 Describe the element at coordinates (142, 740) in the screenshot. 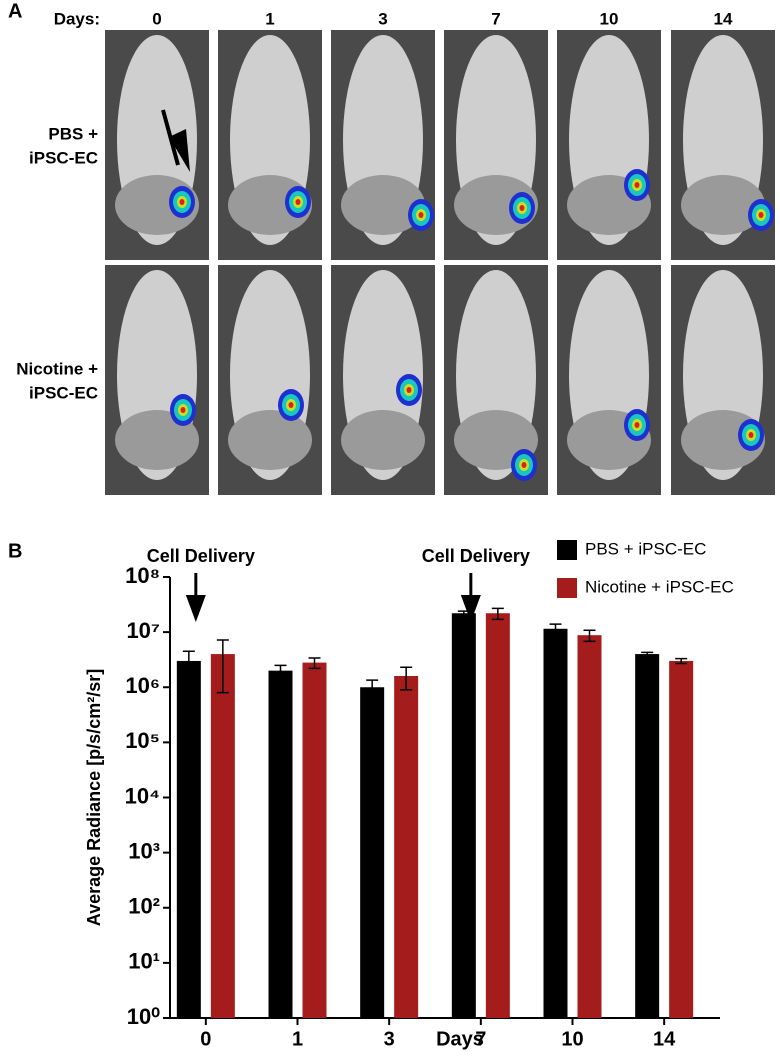

I see `y-tick-label: 10⁵` at that location.